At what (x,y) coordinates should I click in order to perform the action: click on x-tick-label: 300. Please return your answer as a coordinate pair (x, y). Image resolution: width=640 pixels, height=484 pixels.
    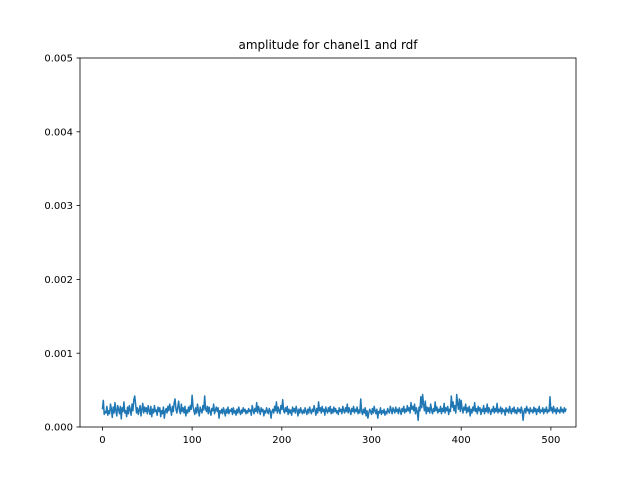
    Looking at the image, I should click on (371, 440).